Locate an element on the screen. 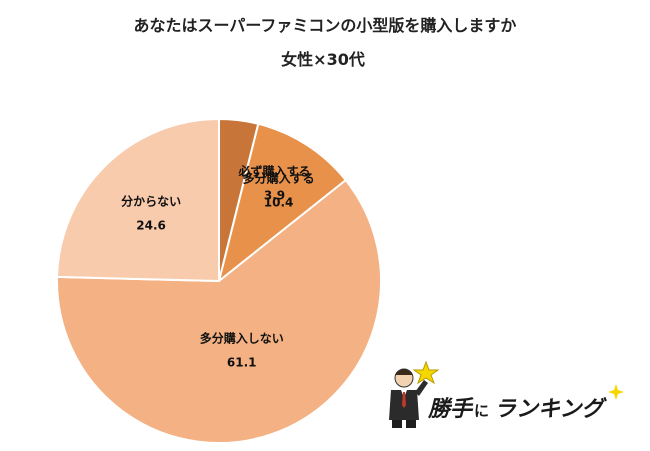 This screenshot has width=650, height=451. slice-category-label: 多分購入する is located at coordinates (279, 177).